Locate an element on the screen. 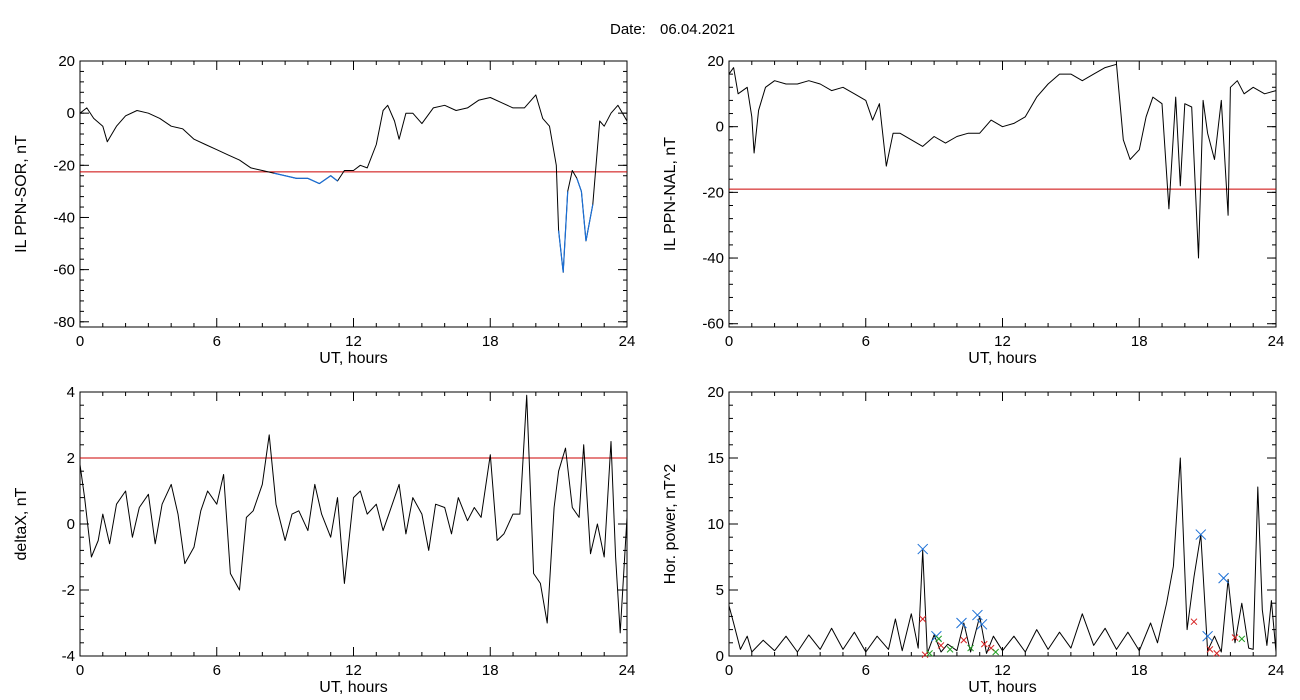  y-tick-label: 10 is located at coordinates (715, 524).